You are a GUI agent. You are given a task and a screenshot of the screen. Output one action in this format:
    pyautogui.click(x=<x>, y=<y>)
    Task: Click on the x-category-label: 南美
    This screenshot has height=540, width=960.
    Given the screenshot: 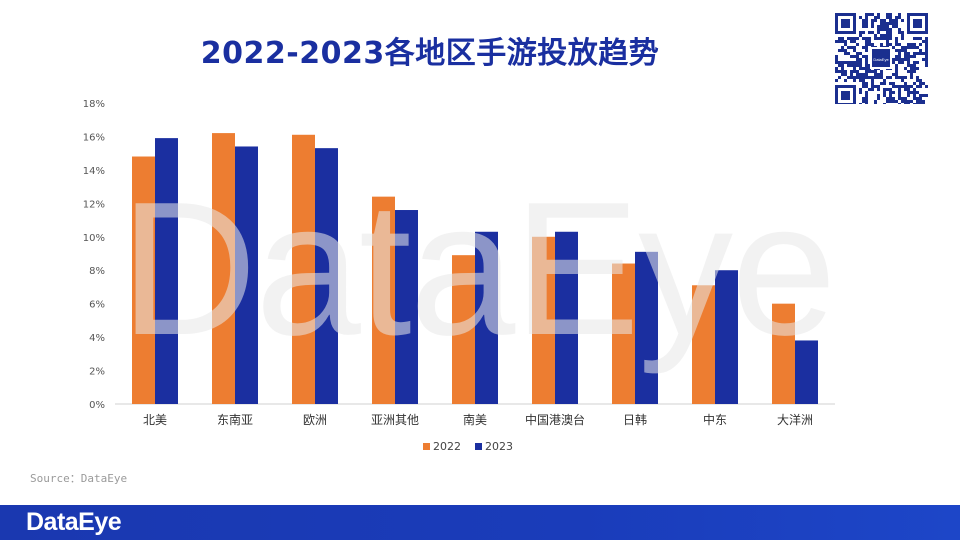 What is the action you would take?
    pyautogui.click(x=475, y=419)
    